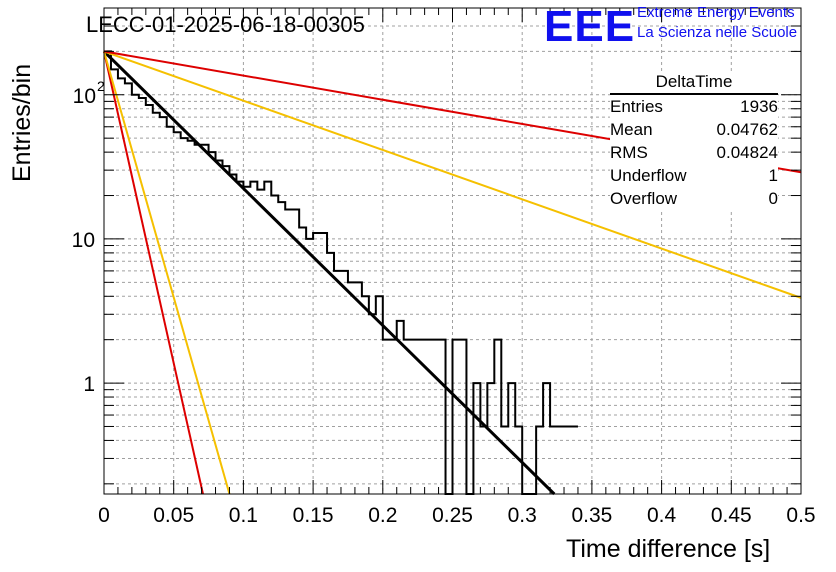 This screenshot has height=572, width=836. Describe the element at coordinates (747, 152) in the screenshot. I see `stats-value: 0.04824` at that location.